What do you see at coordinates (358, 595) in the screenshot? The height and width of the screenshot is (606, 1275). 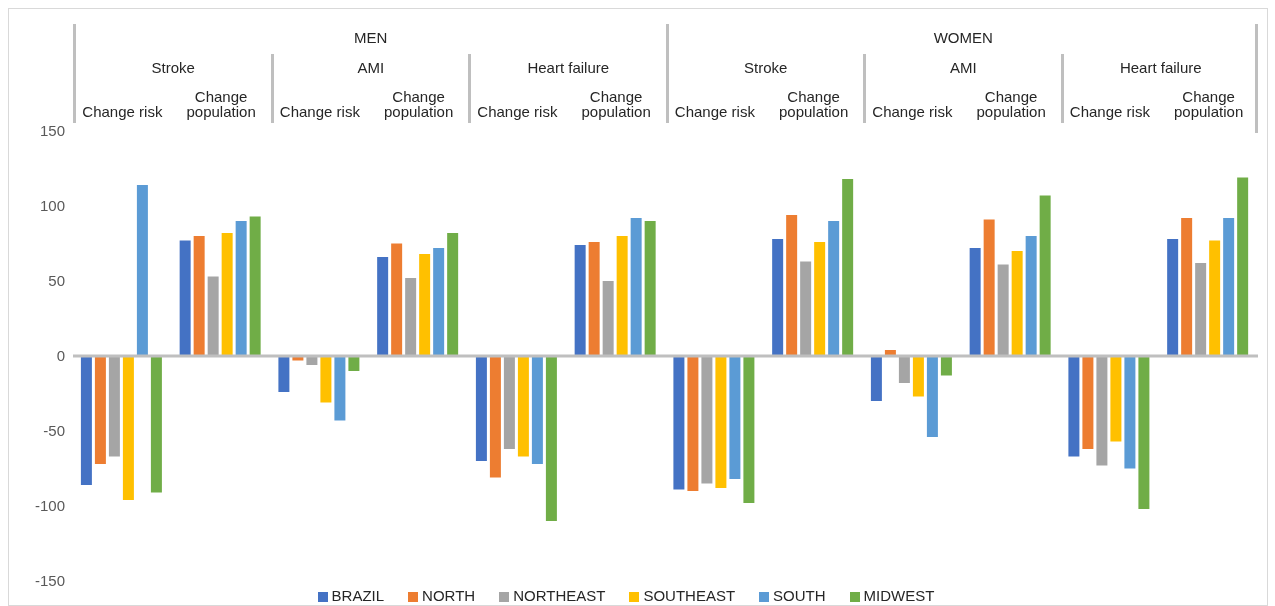 I see `legend-label: BRAZIL` at bounding box center [358, 595].